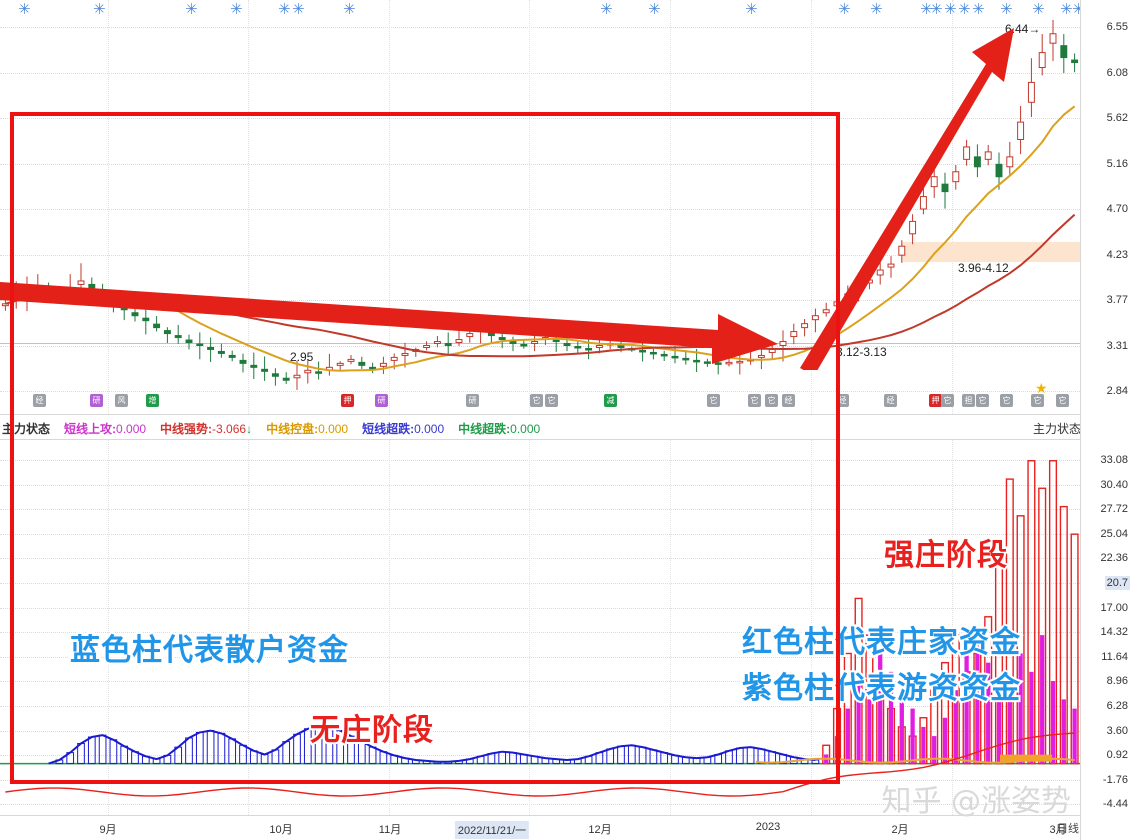  Describe the element at coordinates (1117, 345) in the screenshot. I see `price-axis-tick: 3.31` at that location.